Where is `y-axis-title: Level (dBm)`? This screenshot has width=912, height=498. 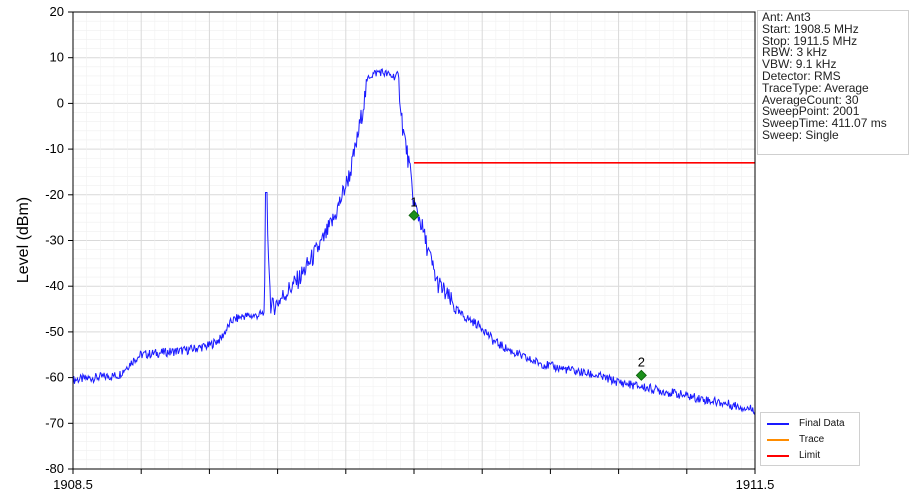 y-axis-title: Level (dBm) is located at coordinates (23, 240).